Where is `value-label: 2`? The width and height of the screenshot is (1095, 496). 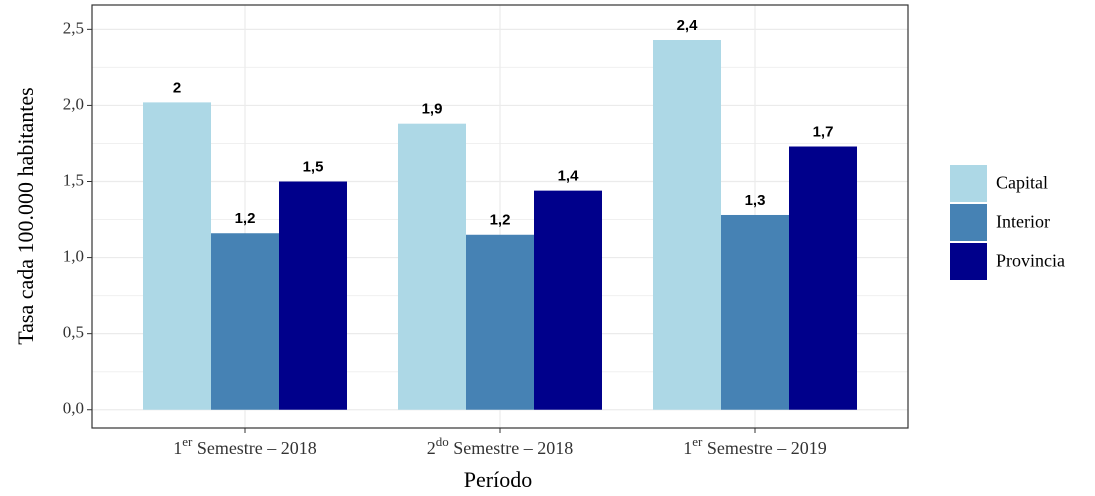 value-label: 2 is located at coordinates (177, 87).